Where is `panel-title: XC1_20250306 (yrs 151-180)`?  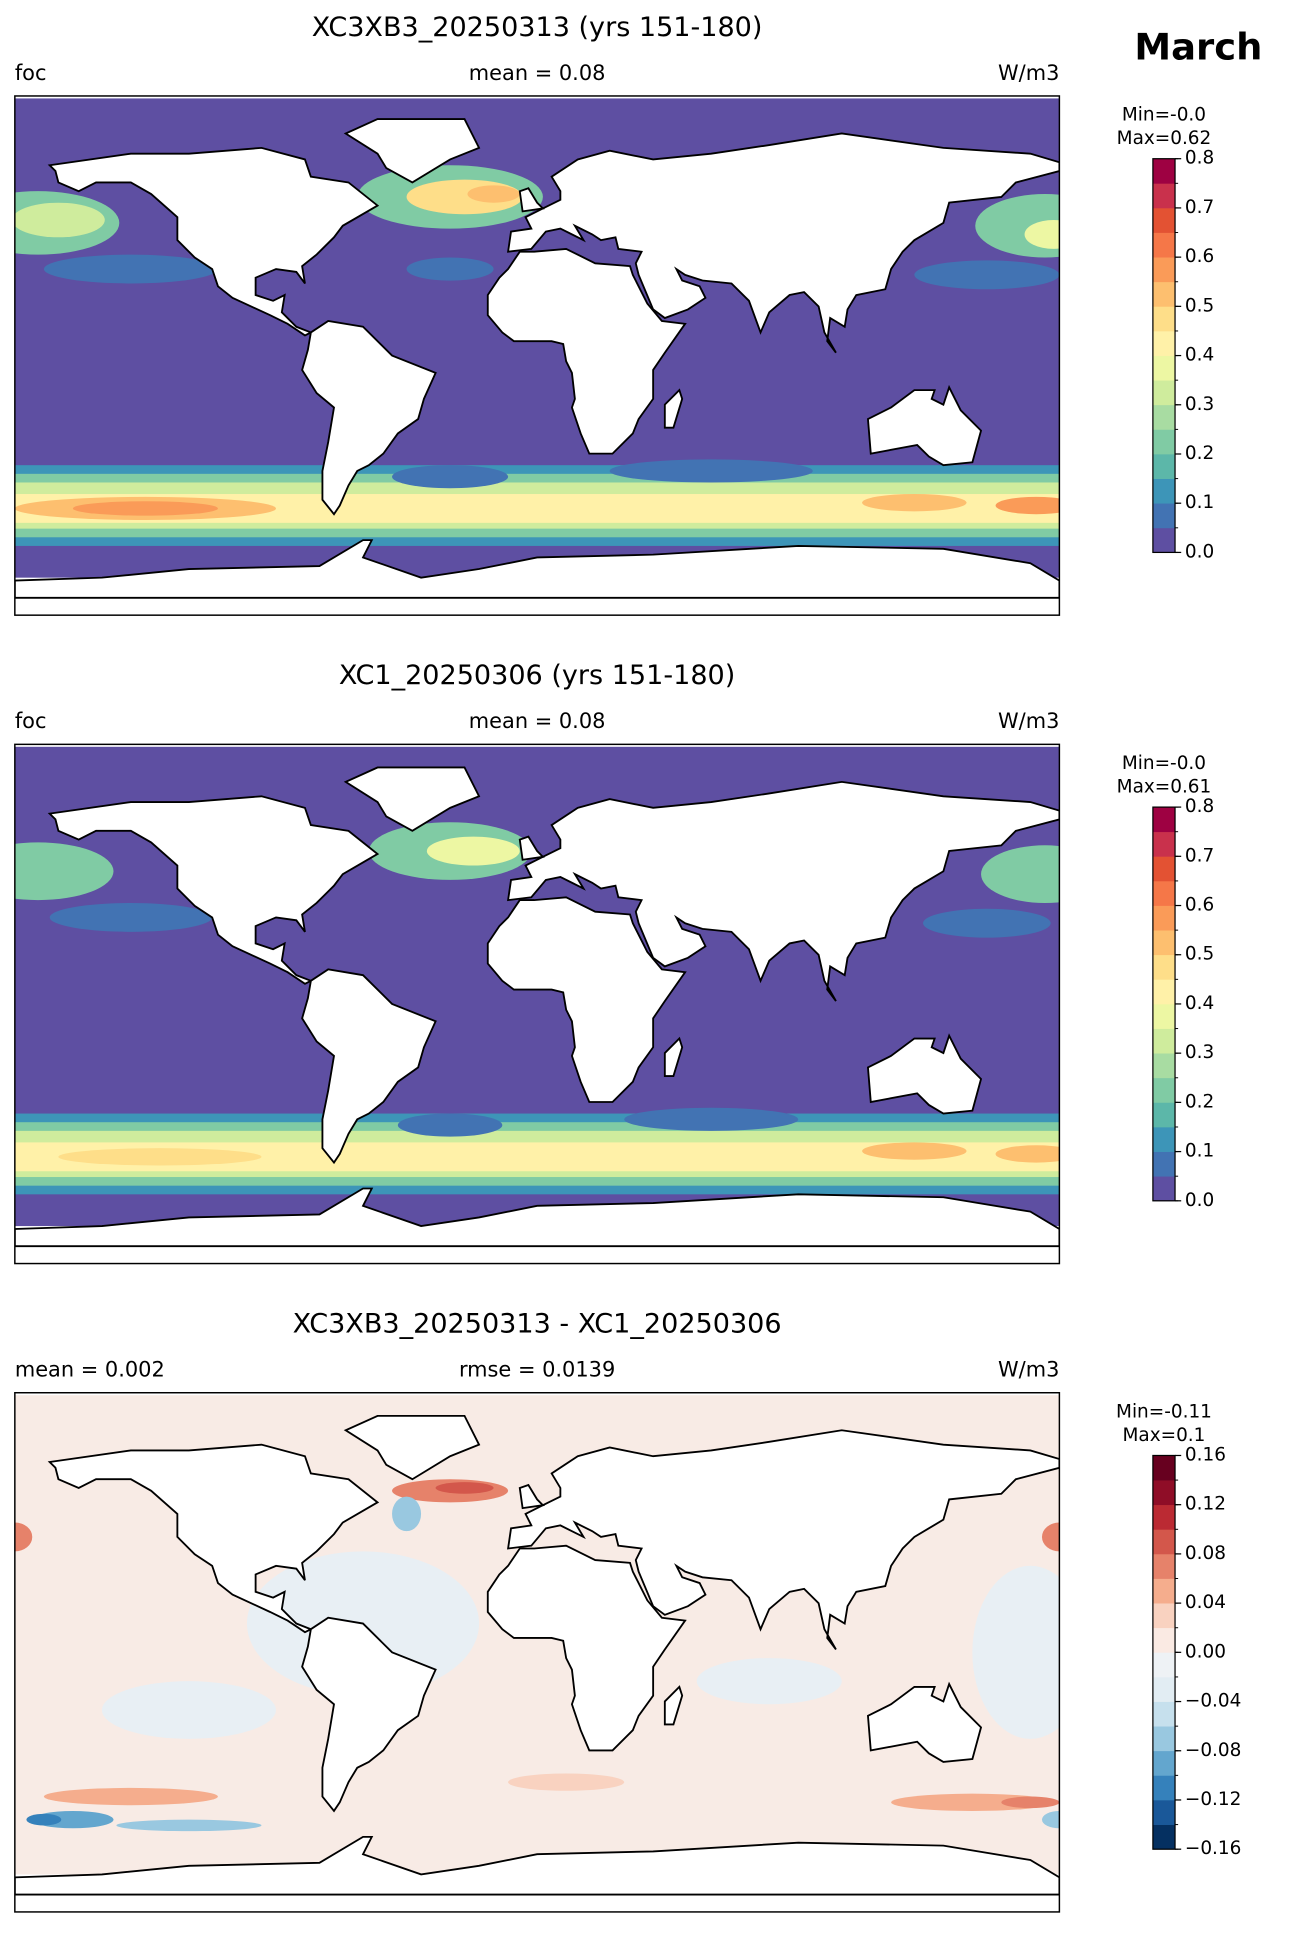 panel-title: XC1_20250306 (yrs 151-180) is located at coordinates (537, 675).